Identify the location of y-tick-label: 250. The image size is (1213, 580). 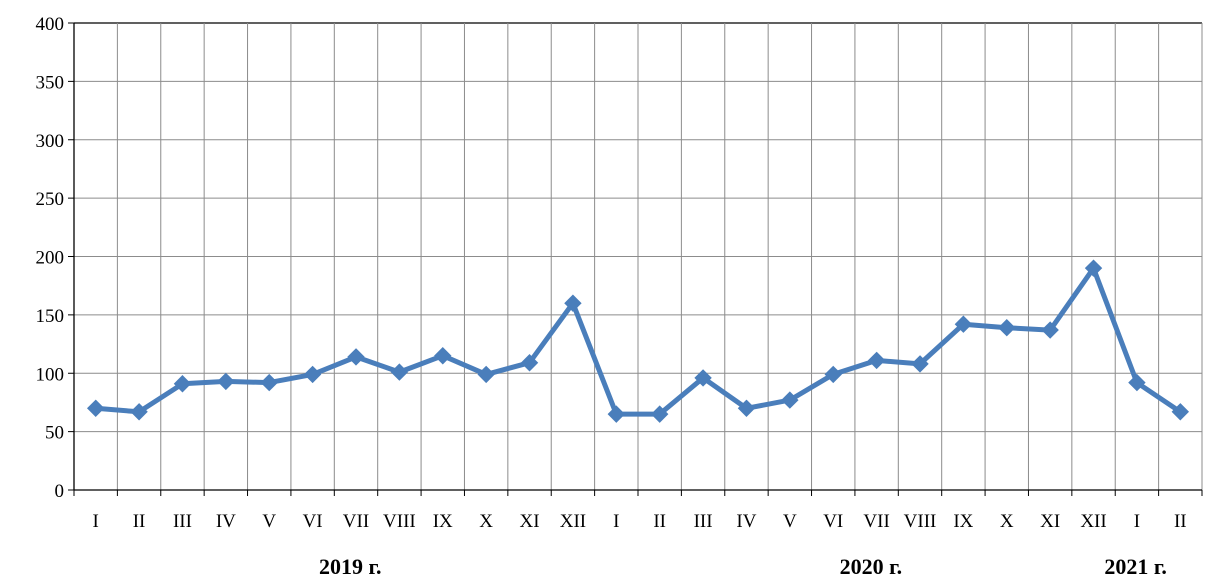
(50, 199).